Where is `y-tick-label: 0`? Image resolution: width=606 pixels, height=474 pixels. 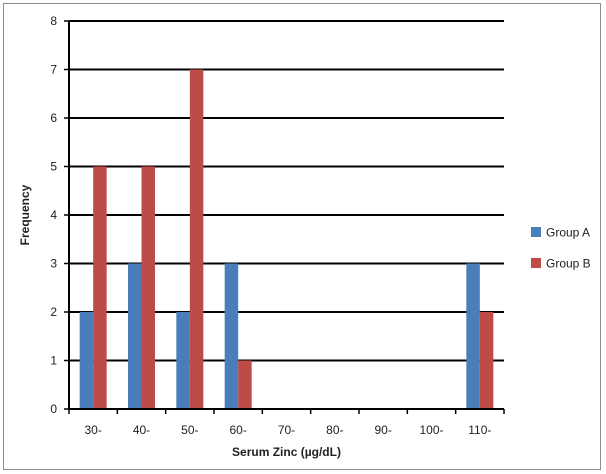
y-tick-label: 0 is located at coordinates (53, 409).